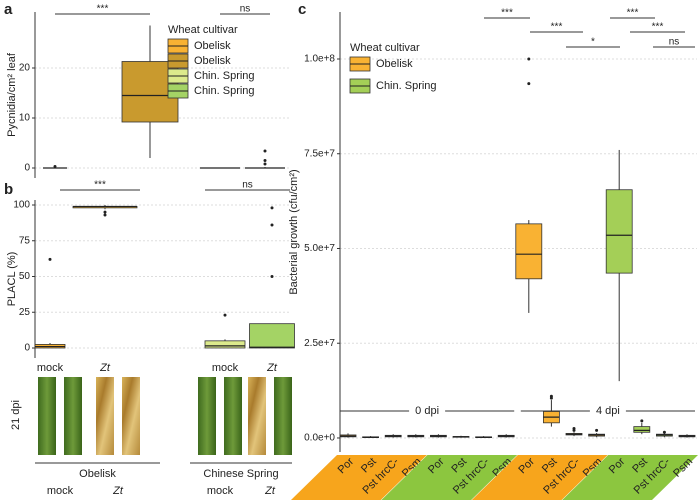  What do you see at coordinates (593, 42) in the screenshot?
I see `significance-label: *` at bounding box center [593, 42].